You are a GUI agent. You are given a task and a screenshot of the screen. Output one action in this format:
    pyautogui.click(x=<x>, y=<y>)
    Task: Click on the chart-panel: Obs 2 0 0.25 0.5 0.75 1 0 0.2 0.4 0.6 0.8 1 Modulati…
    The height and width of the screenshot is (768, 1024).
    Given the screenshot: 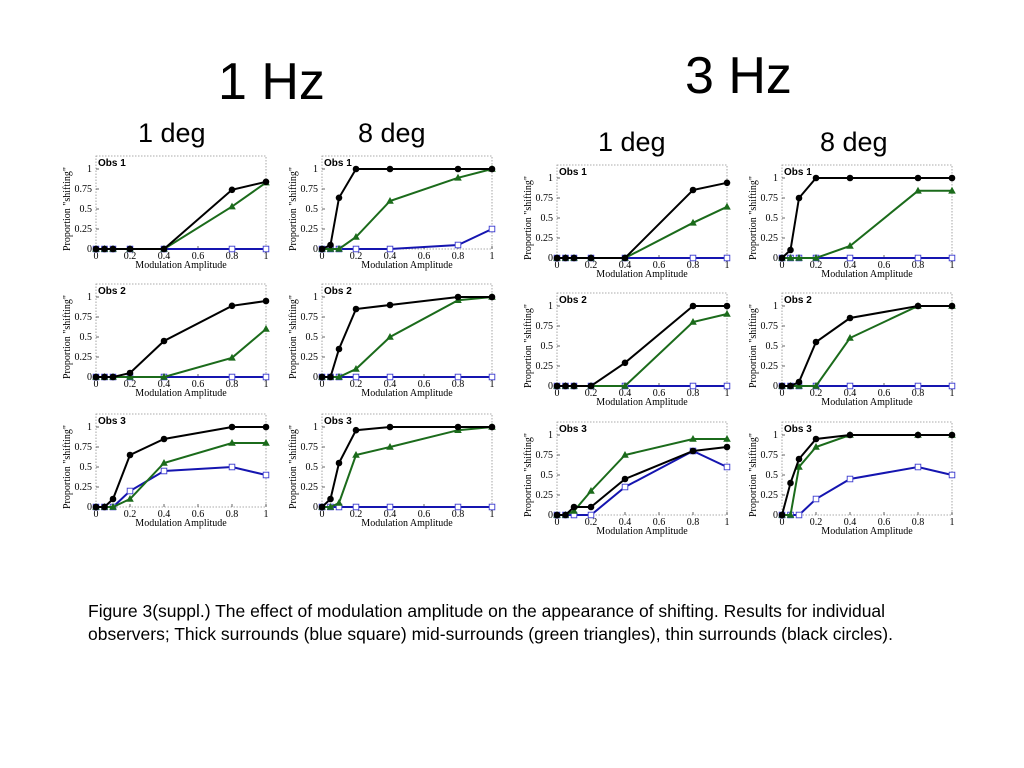 What is the action you would take?
    pyautogui.click(x=627, y=350)
    